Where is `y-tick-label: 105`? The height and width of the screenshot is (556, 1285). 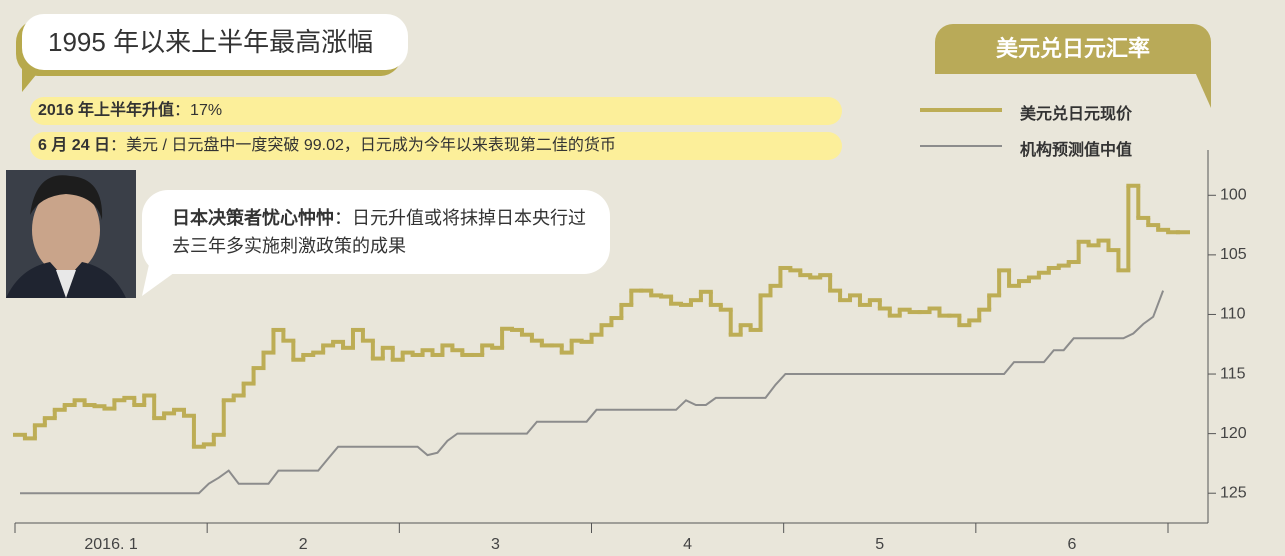
y-tick-label: 105 is located at coordinates (1233, 254).